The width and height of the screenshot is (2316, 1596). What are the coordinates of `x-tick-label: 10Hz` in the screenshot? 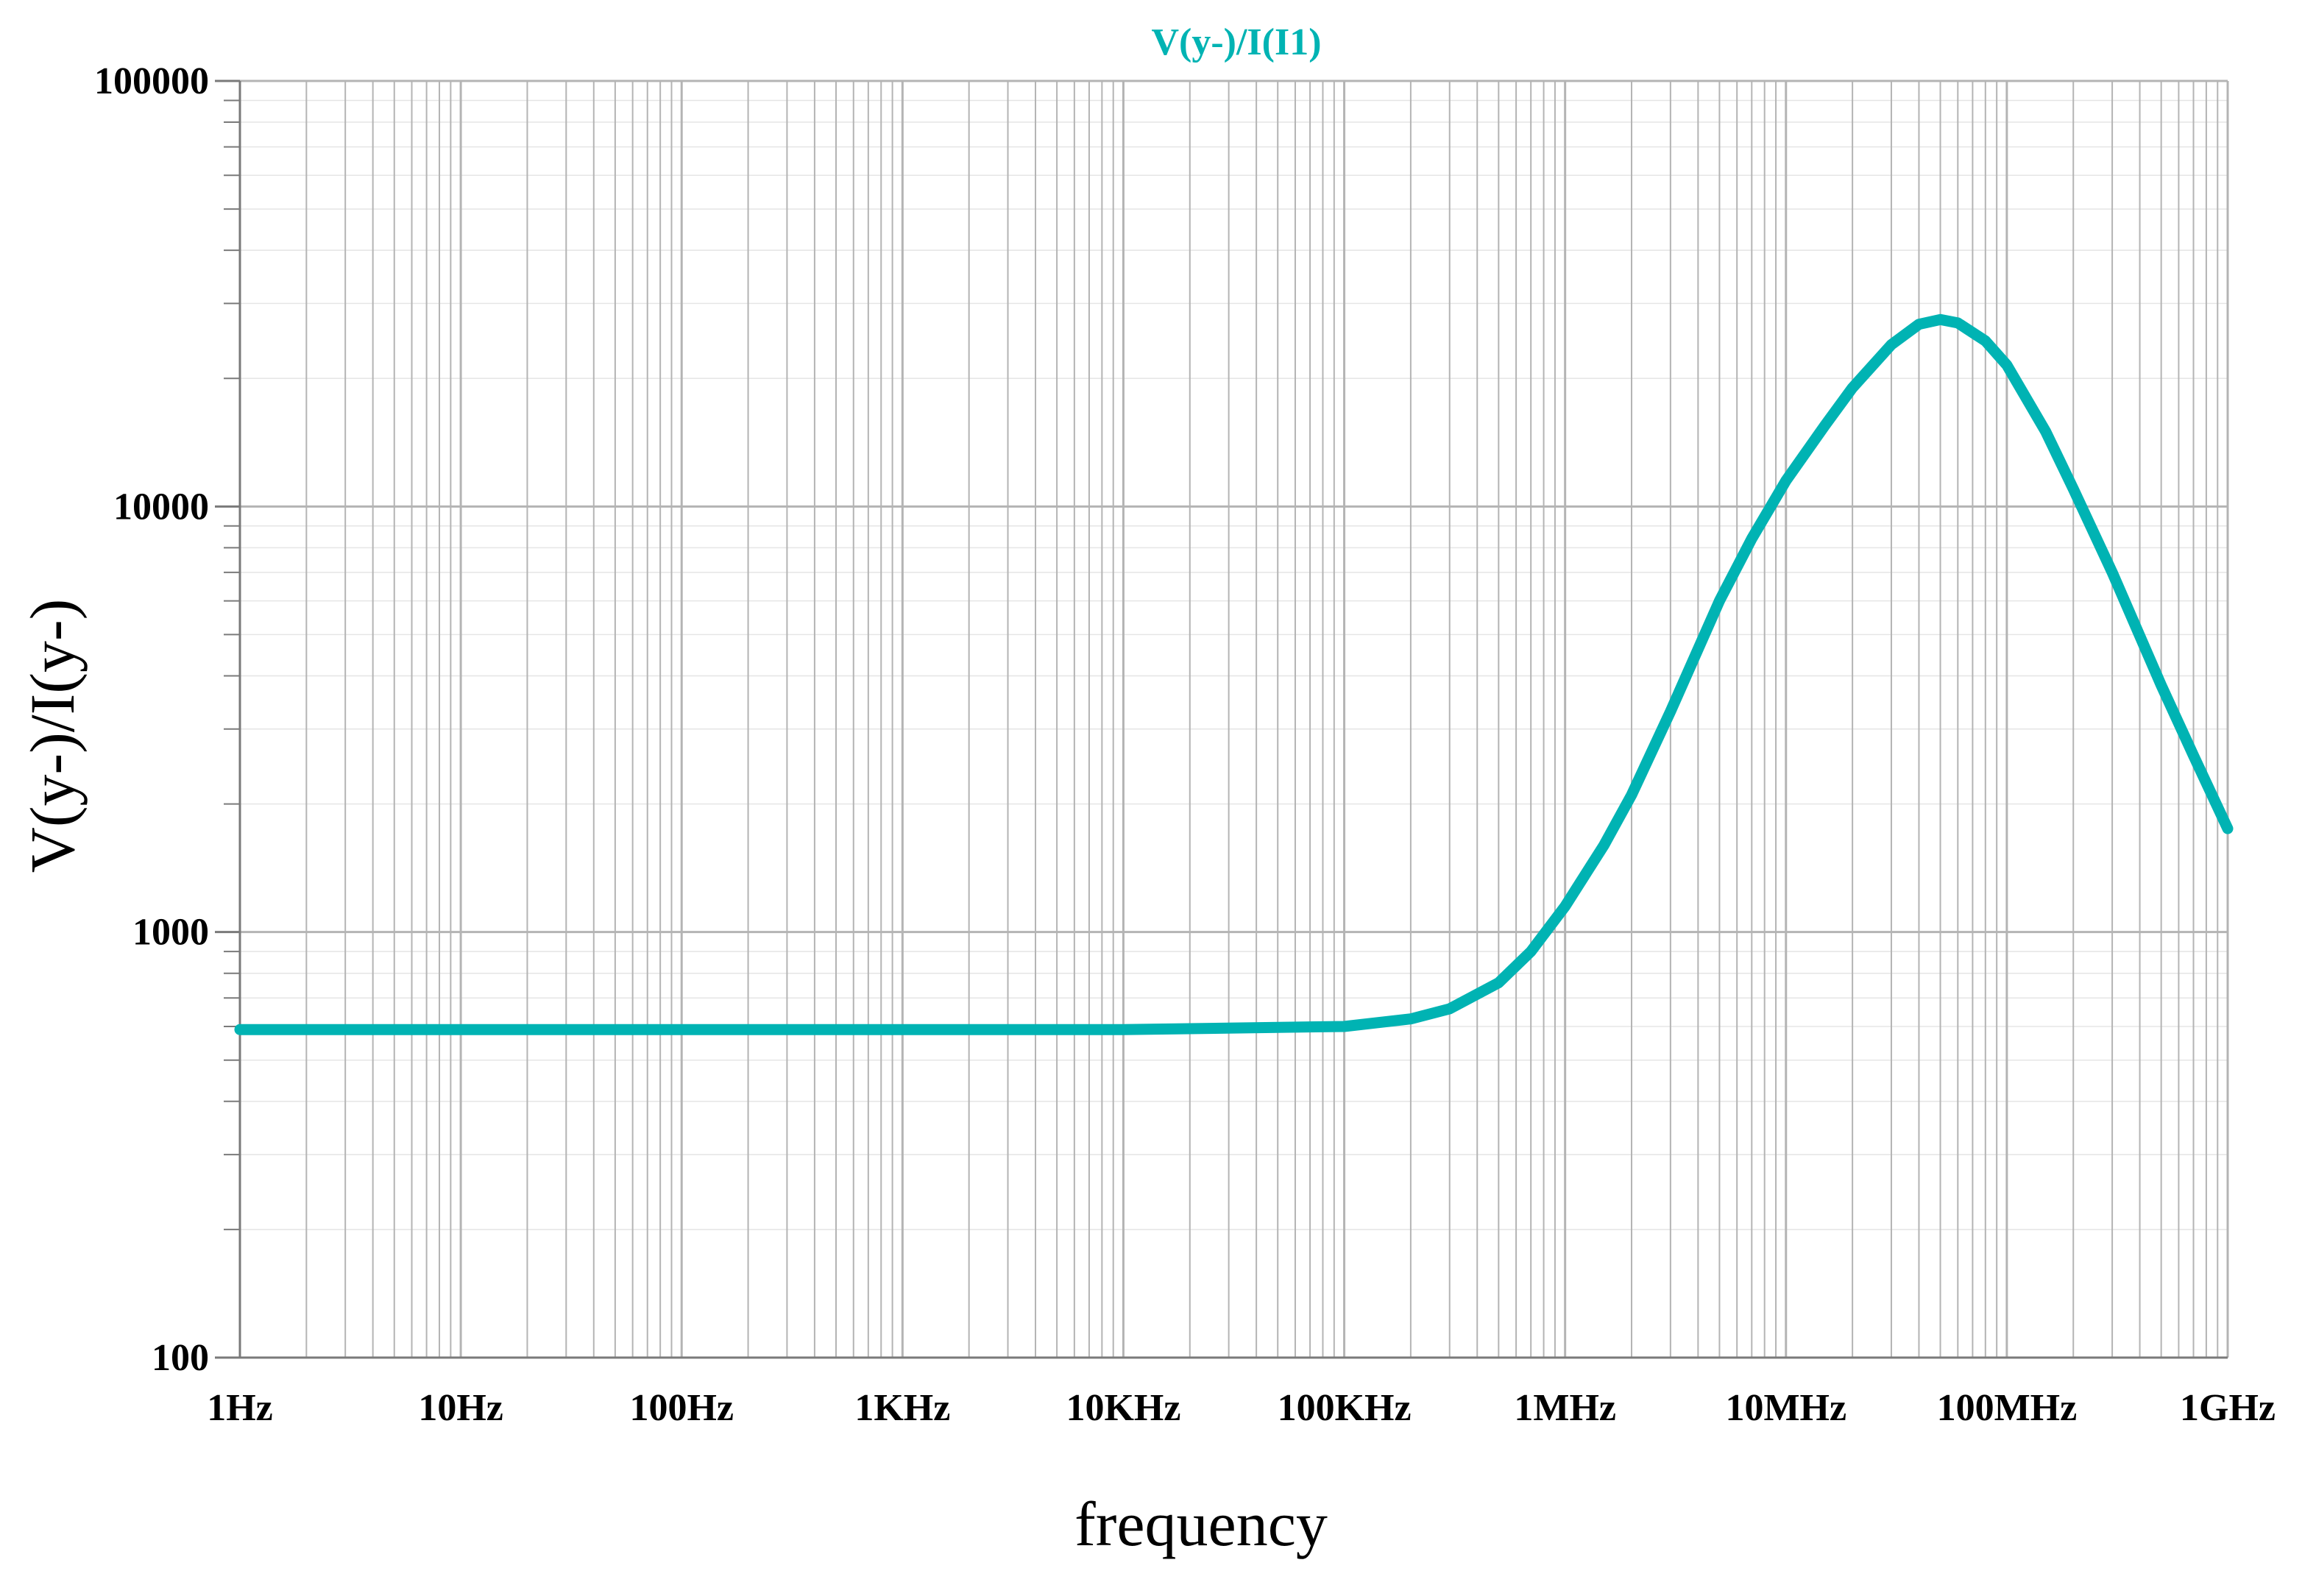 It's located at (460, 1408).